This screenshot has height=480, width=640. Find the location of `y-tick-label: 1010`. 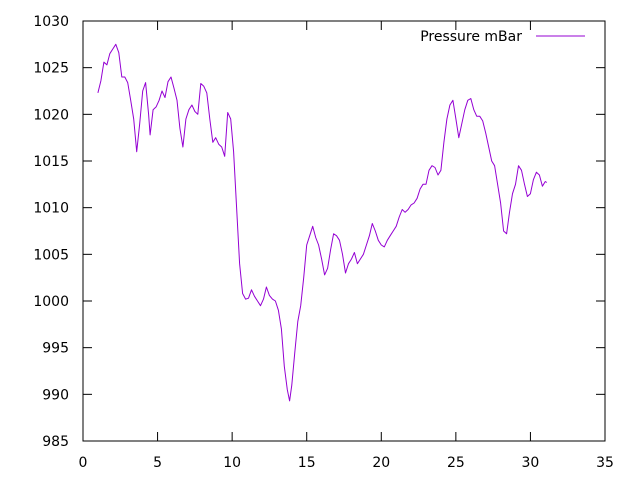

y-tick-label: 1010 is located at coordinates (51, 209).